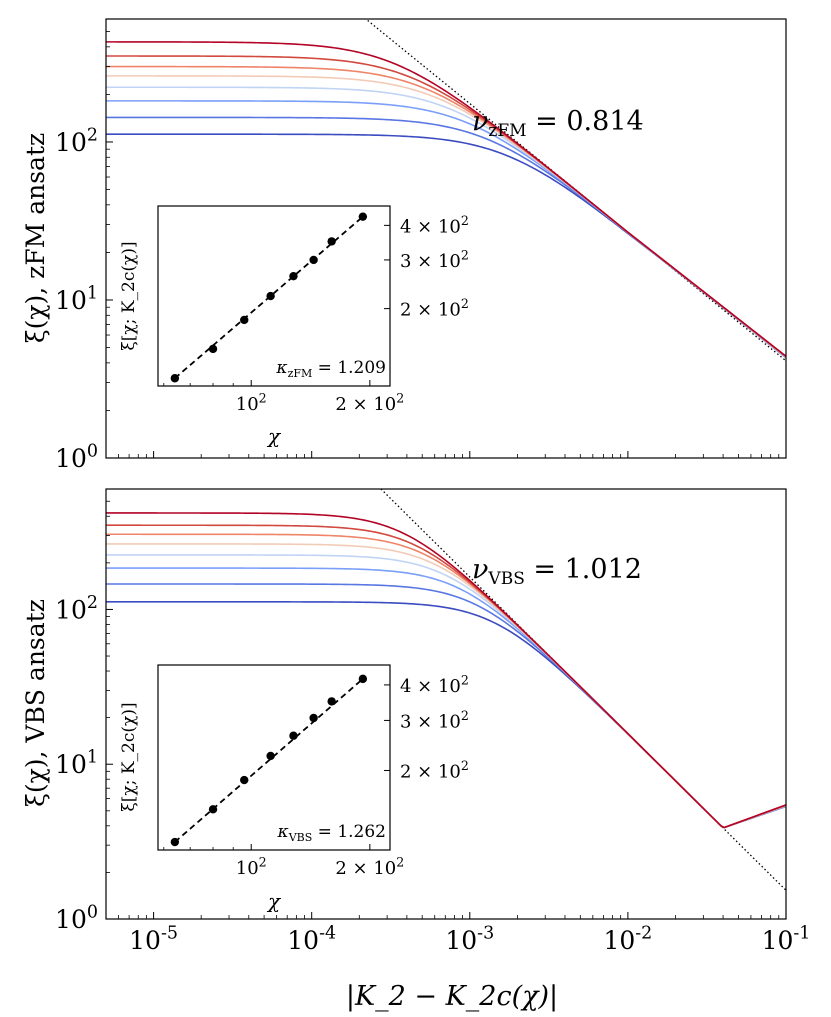  I want to click on top-inset-x-tick-label: 102, so click(251, 402).